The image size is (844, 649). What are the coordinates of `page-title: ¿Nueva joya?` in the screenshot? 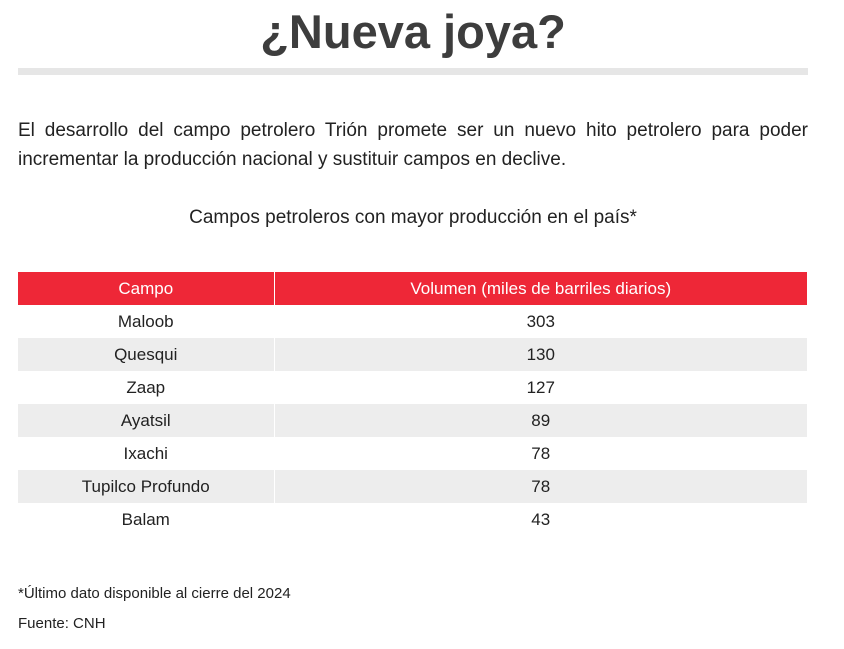 It's located at (413, 31).